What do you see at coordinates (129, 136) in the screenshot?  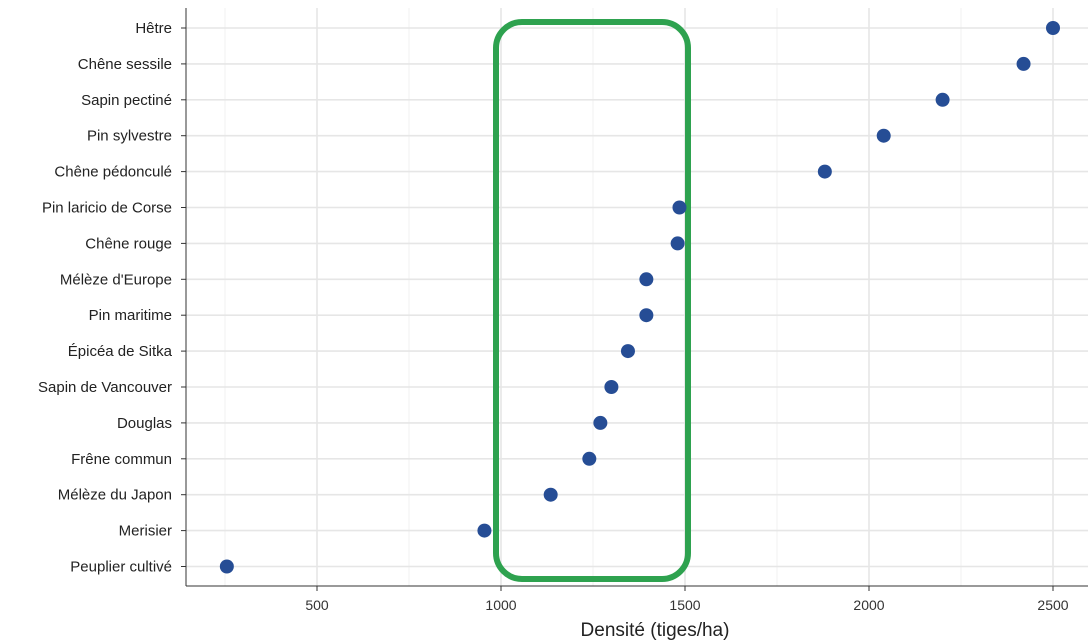 I see `category-label: Pin sylvestre` at bounding box center [129, 136].